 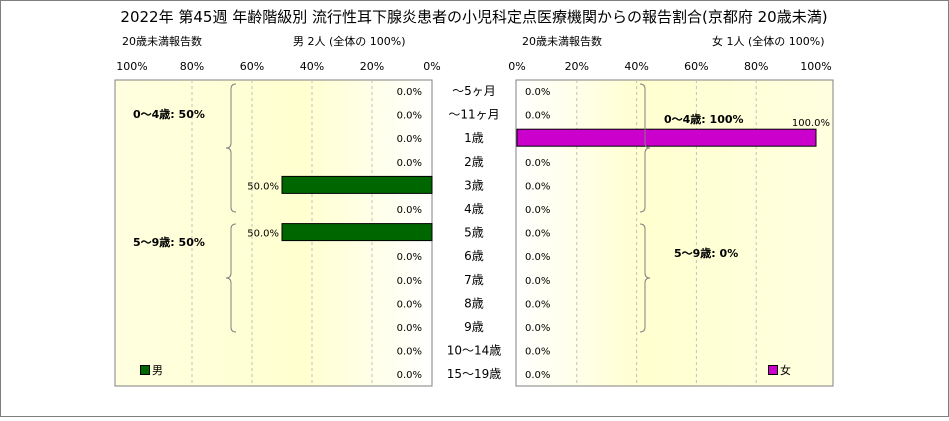 What do you see at coordinates (474, 374) in the screenshot?
I see `category-label: 15～19歳` at bounding box center [474, 374].